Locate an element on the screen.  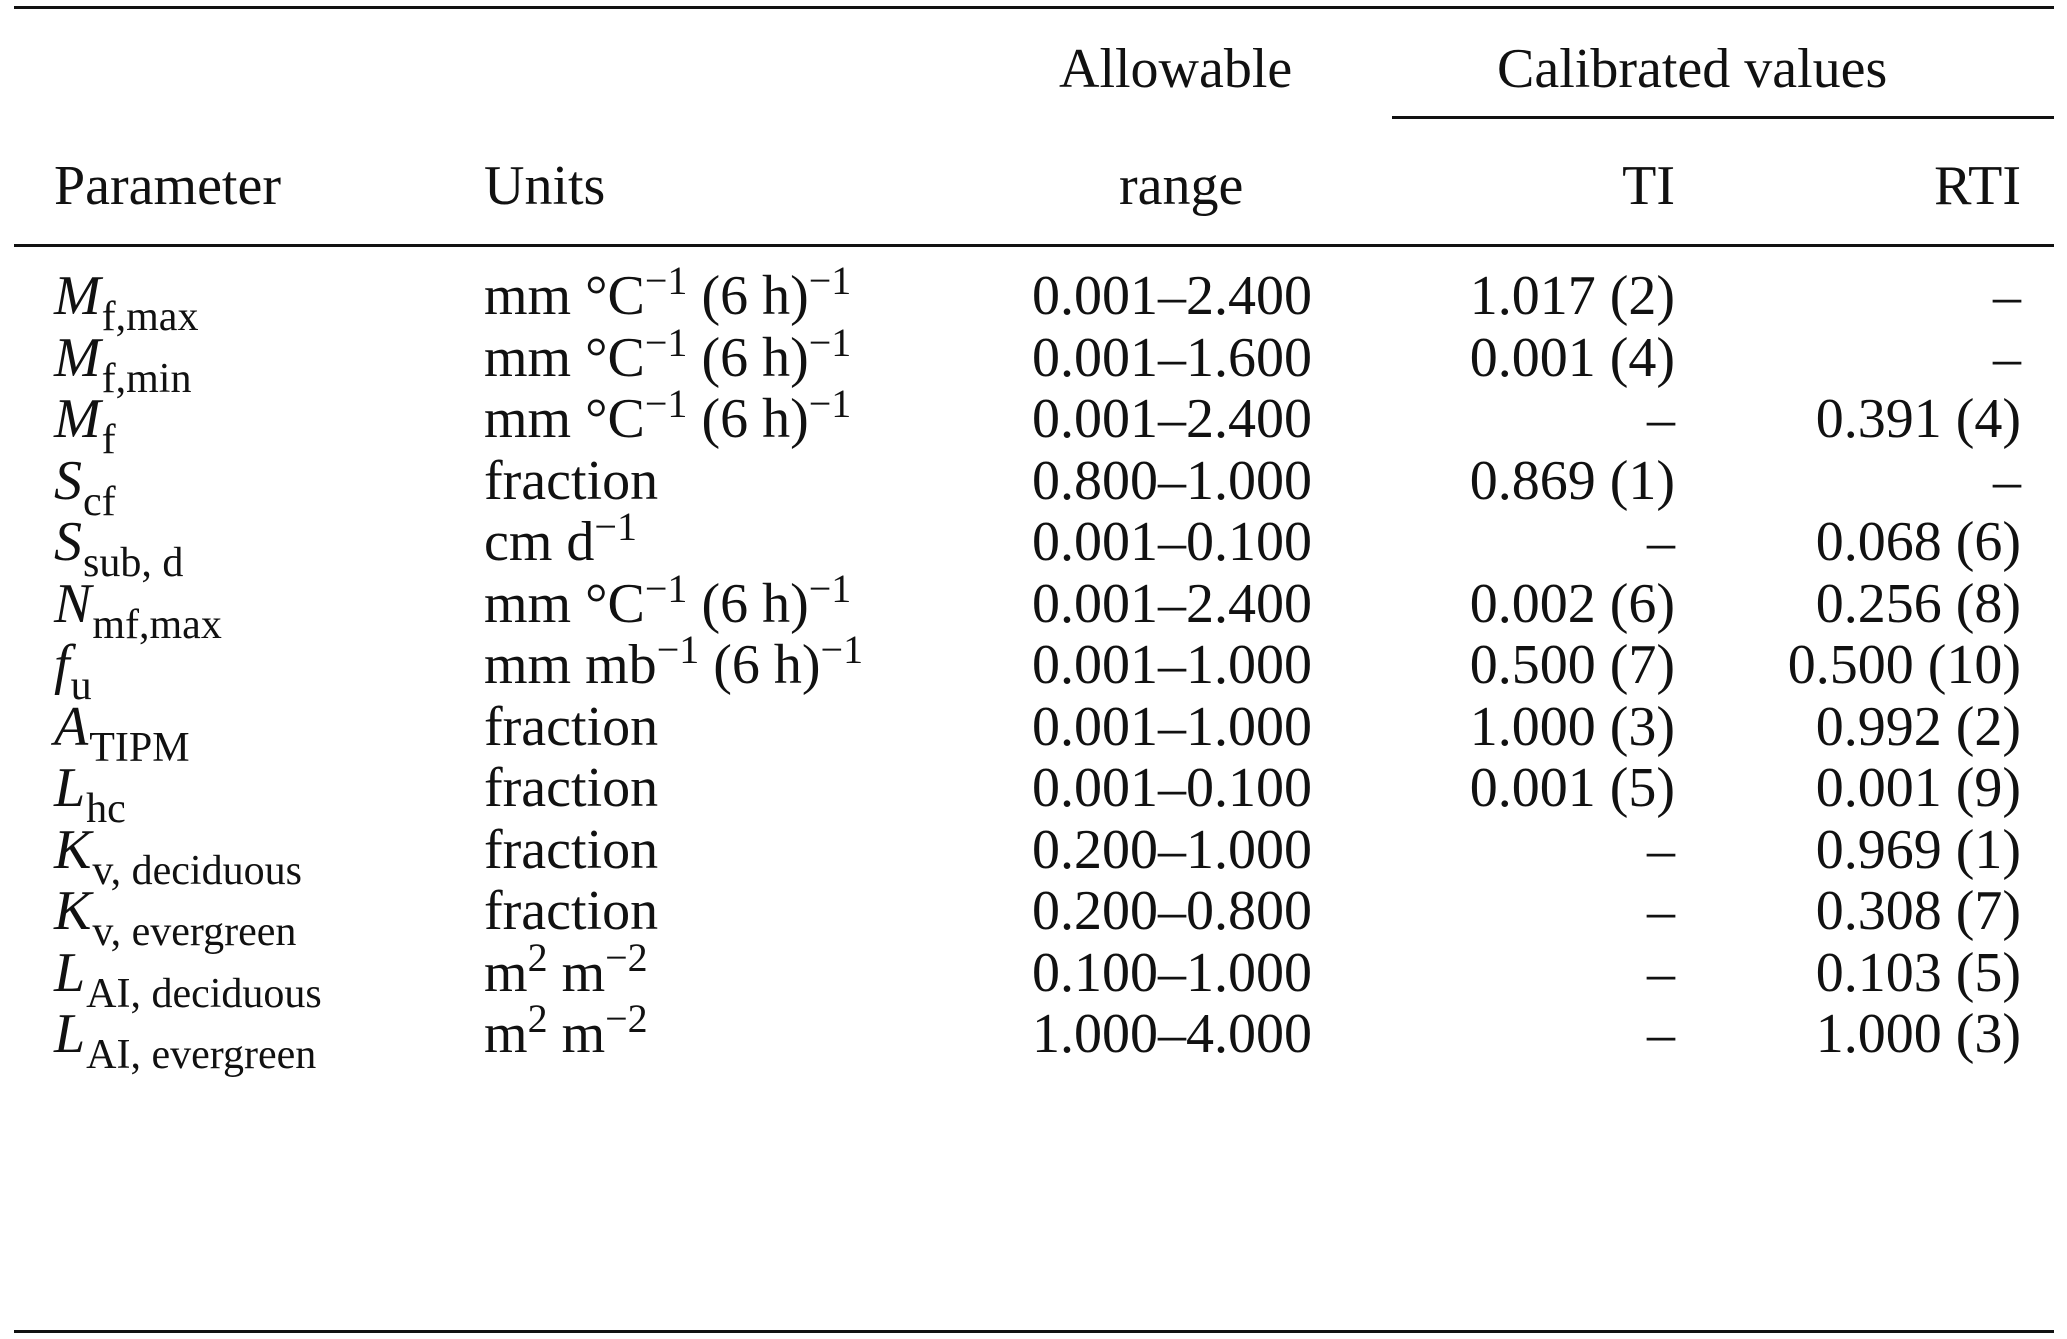
parameter-cell: Mf,min is located at coordinates (122, 363).